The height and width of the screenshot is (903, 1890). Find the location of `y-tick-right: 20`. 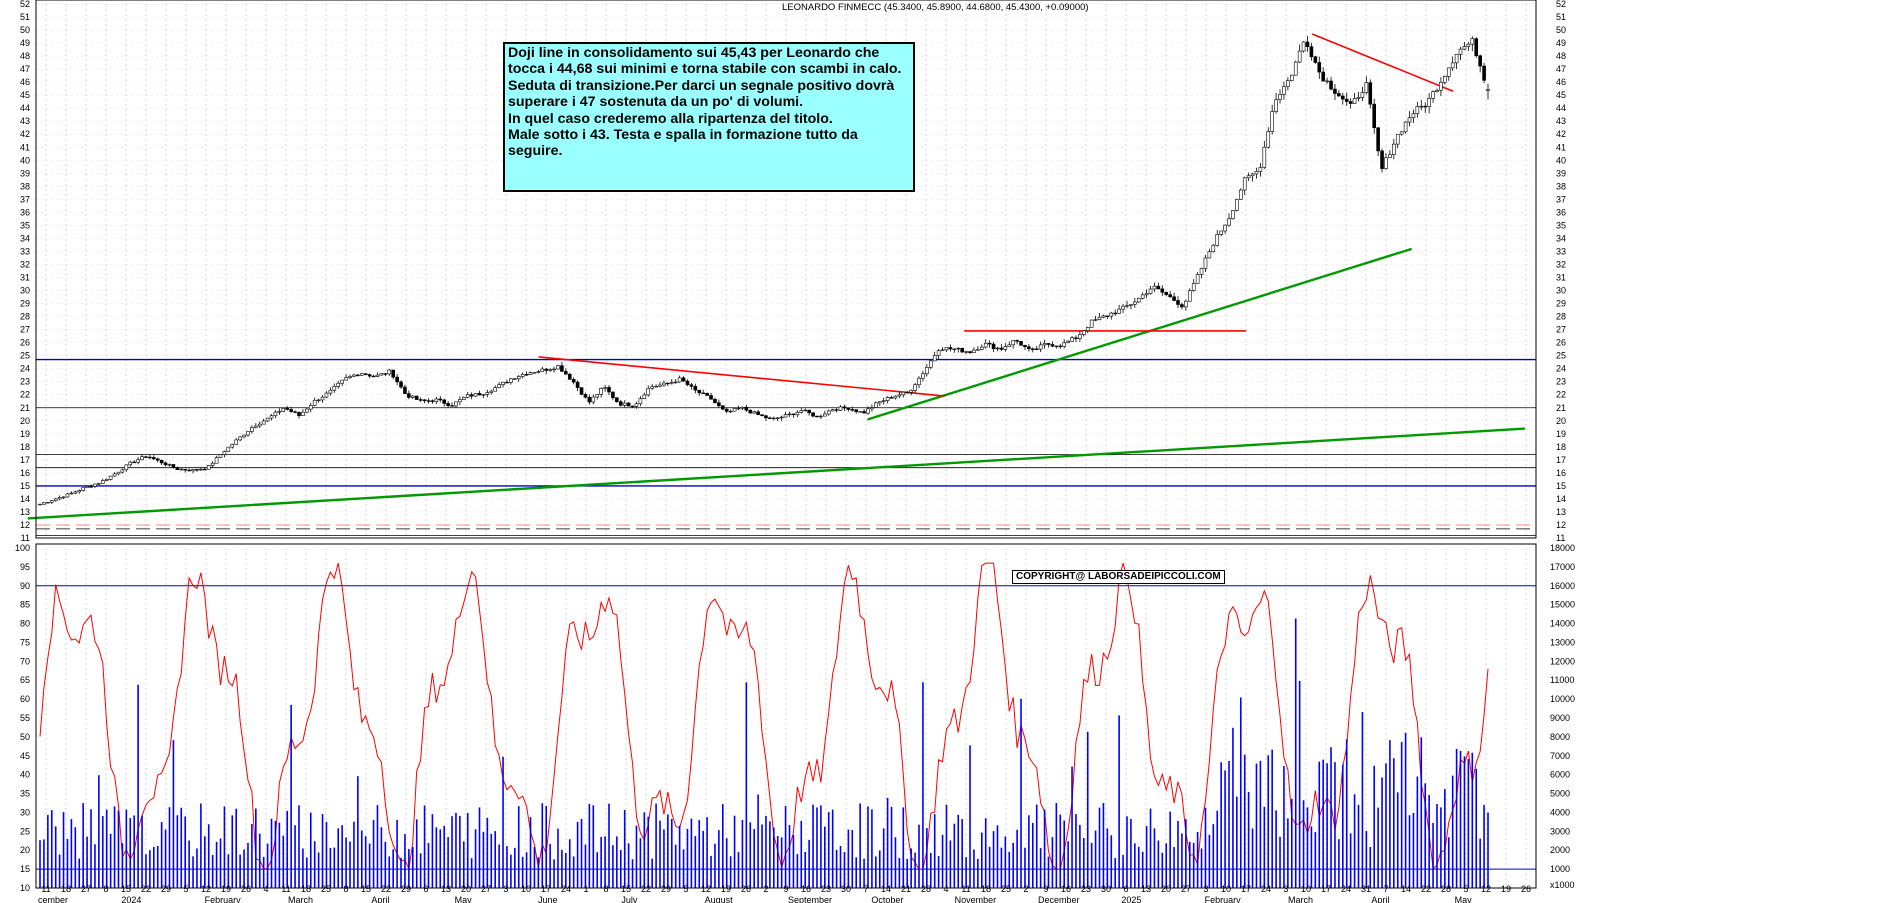

y-tick-right: 20 is located at coordinates (1561, 421).